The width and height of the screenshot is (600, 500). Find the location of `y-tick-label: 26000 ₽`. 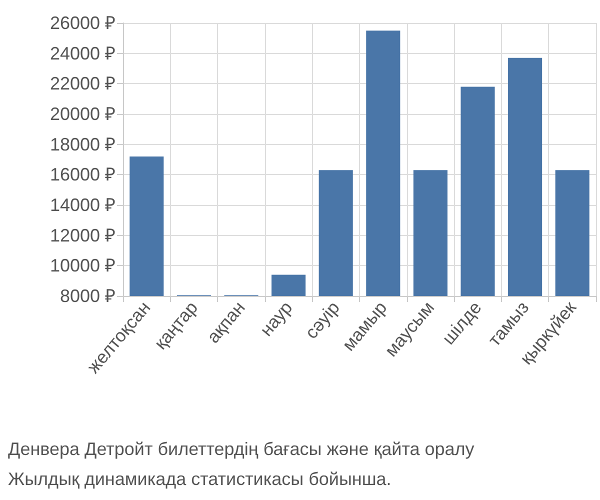

y-tick-label: 26000 ₽ is located at coordinates (82, 23).